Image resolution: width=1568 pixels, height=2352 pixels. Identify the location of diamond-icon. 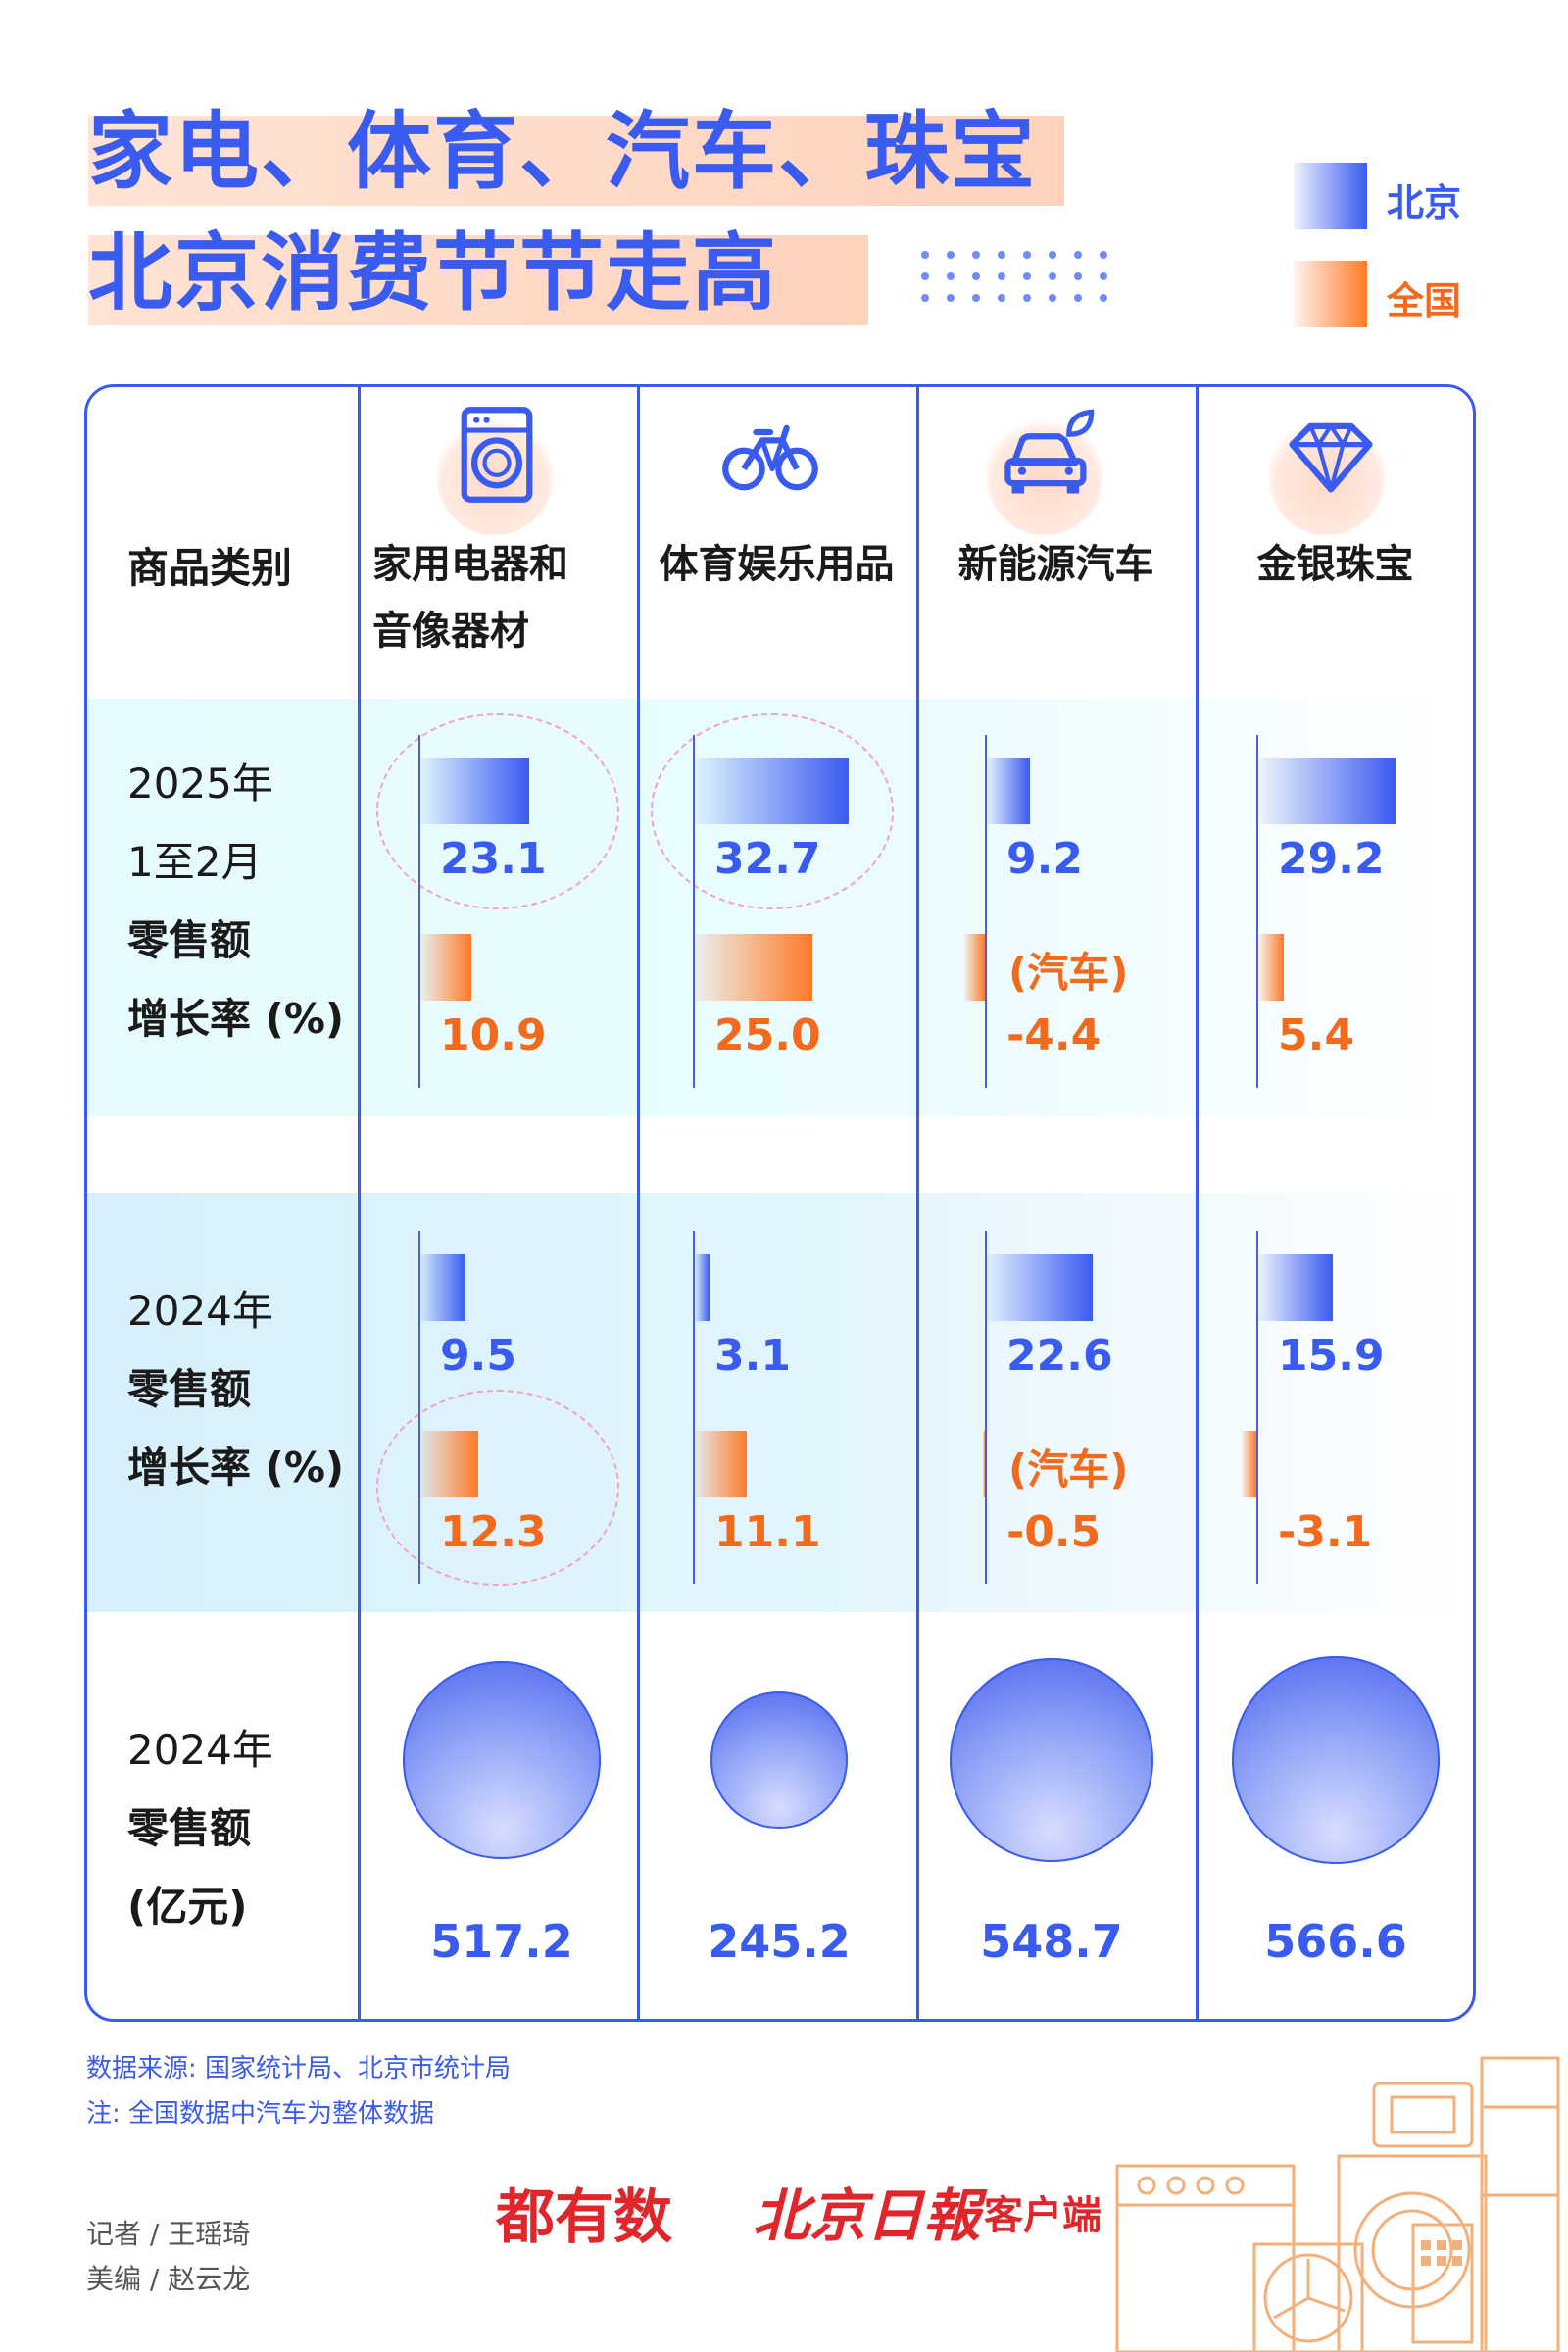
(1331, 457).